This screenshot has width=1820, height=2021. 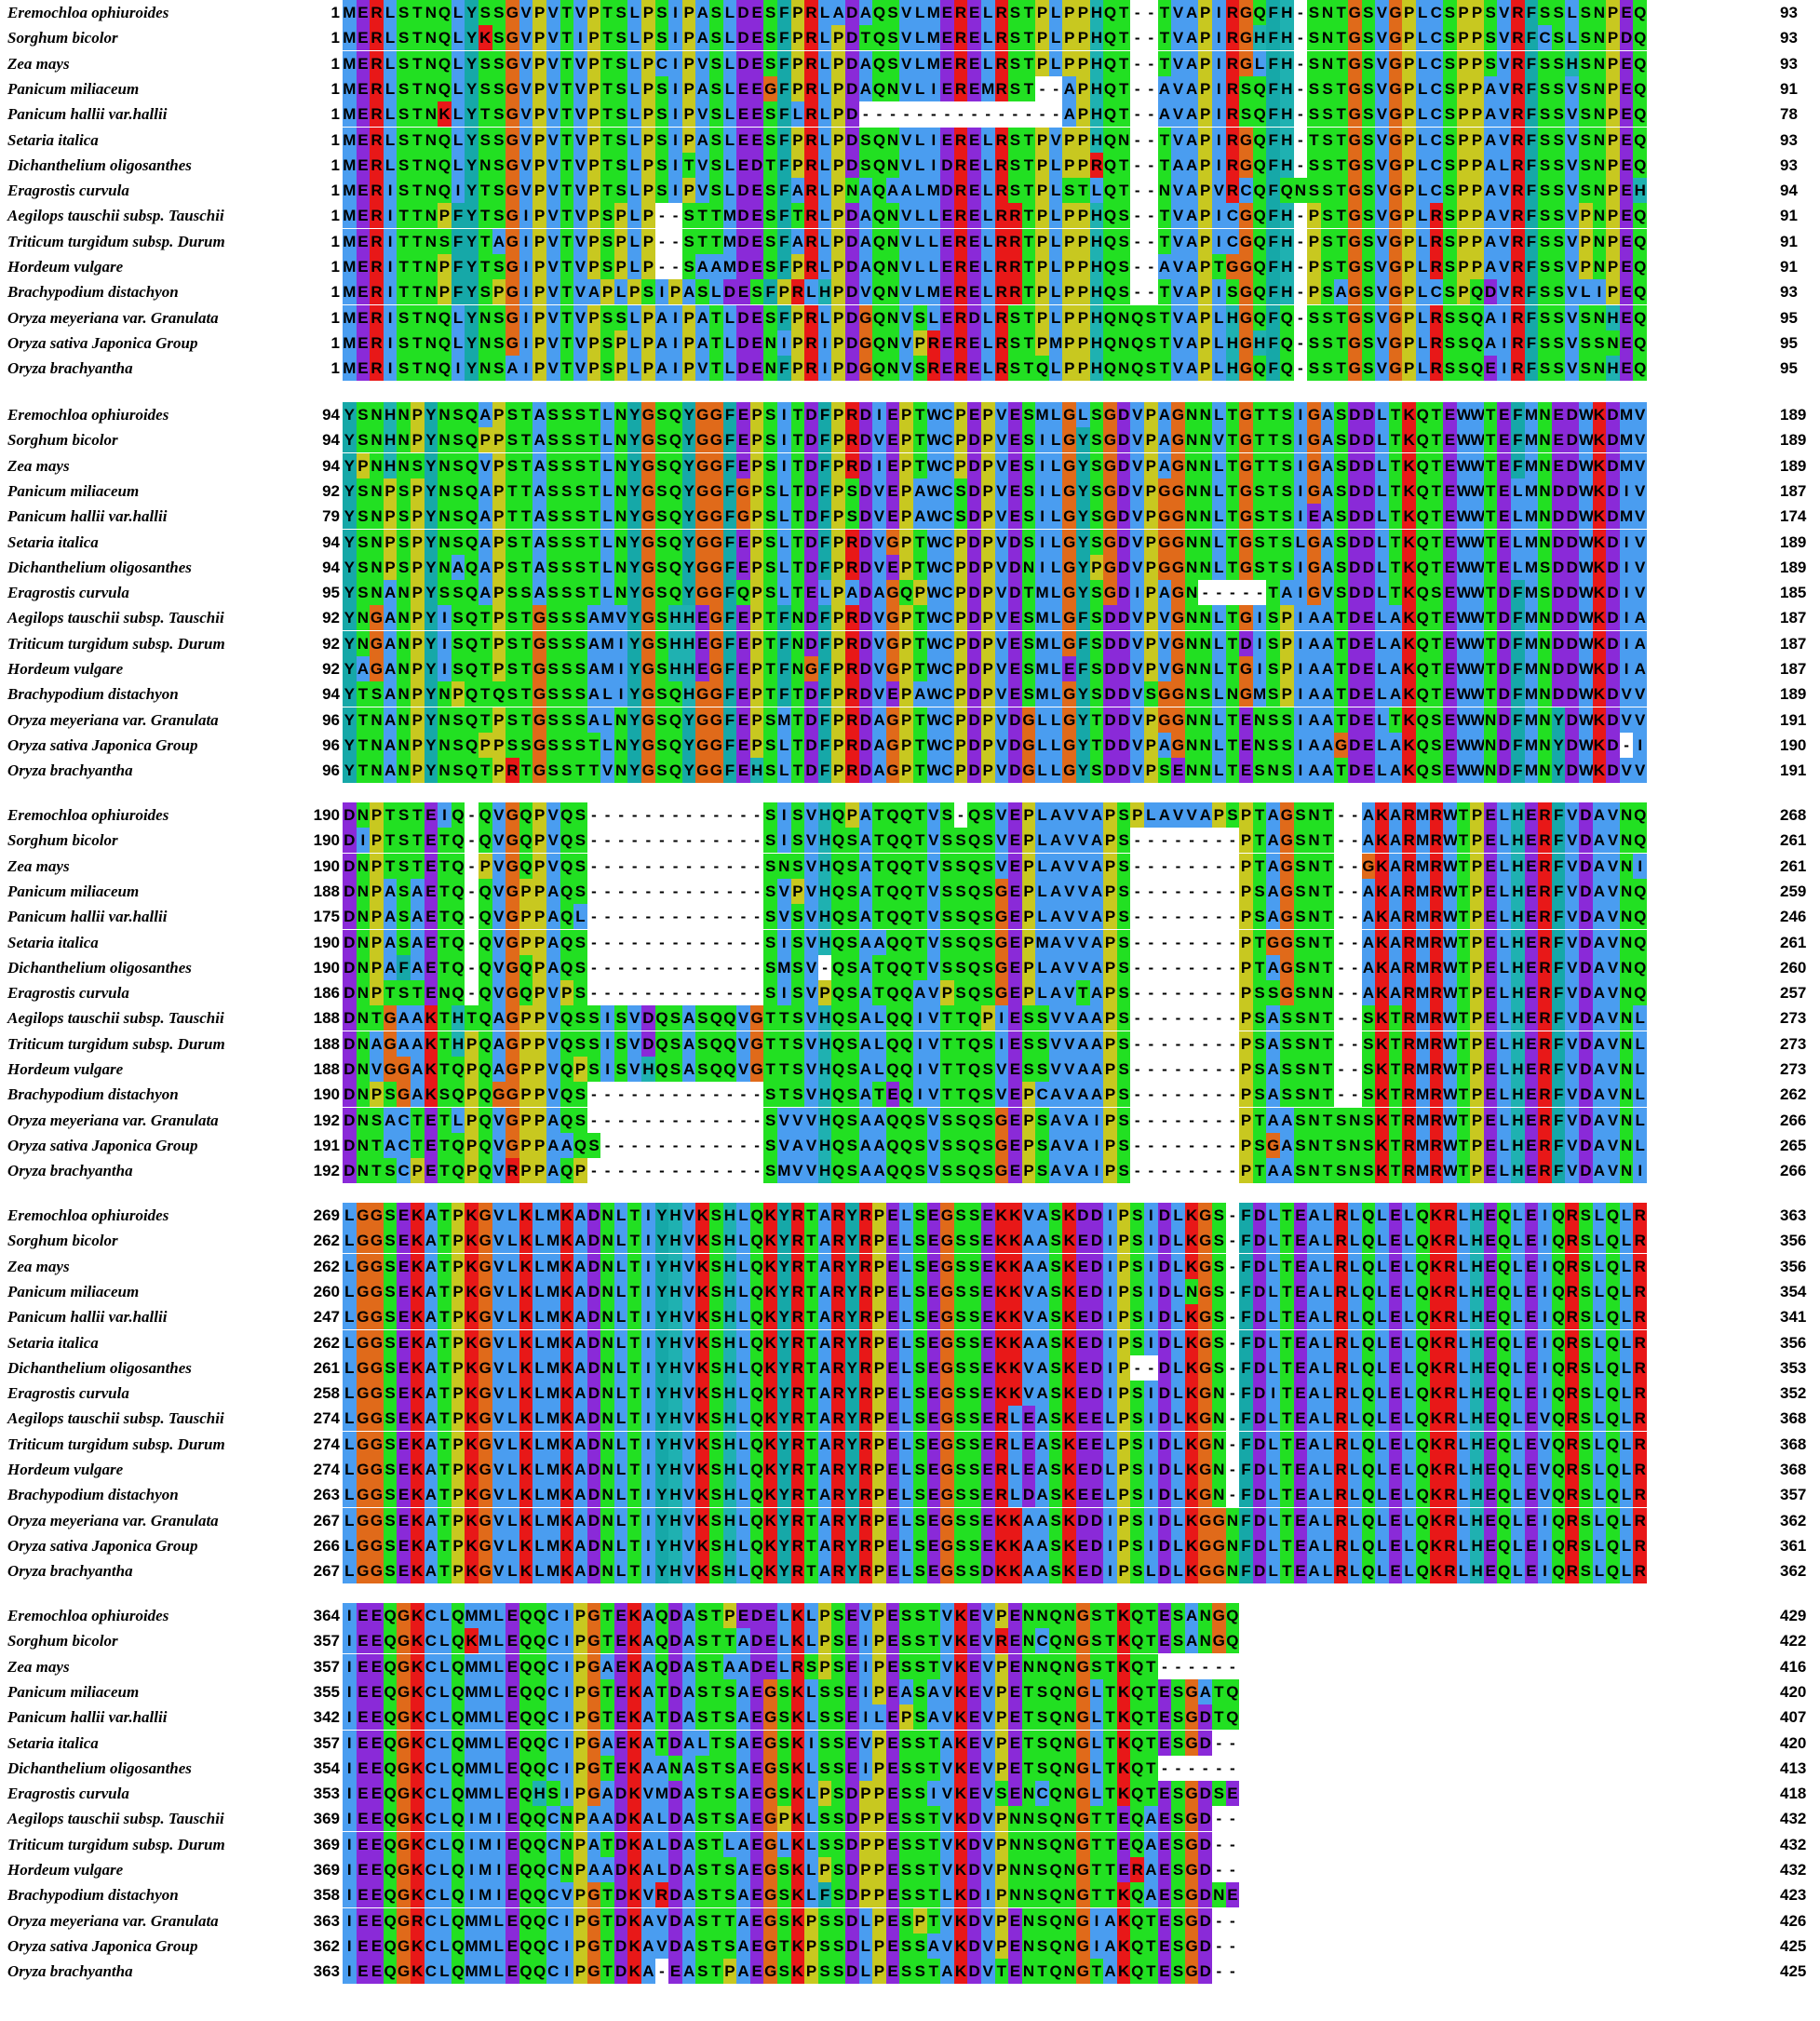 What do you see at coordinates (1422, 967) in the screenshot?
I see `residue-cell: M` at bounding box center [1422, 967].